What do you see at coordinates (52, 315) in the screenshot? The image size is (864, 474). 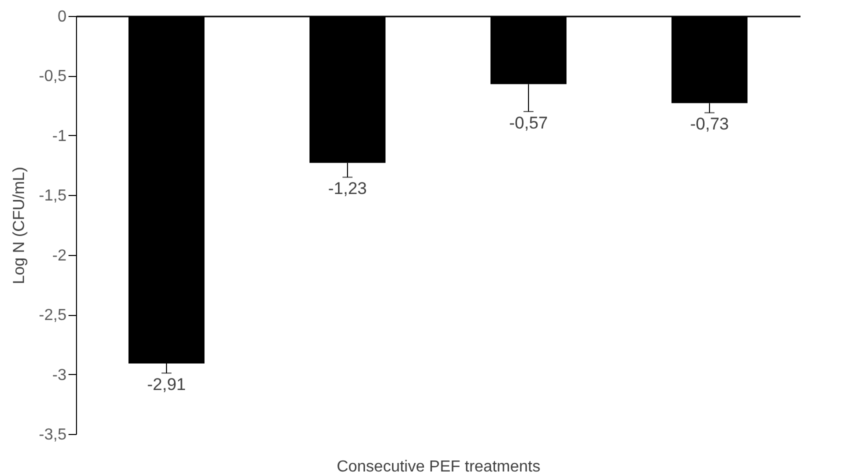 I see `y-tick-label: -2,5` at bounding box center [52, 315].